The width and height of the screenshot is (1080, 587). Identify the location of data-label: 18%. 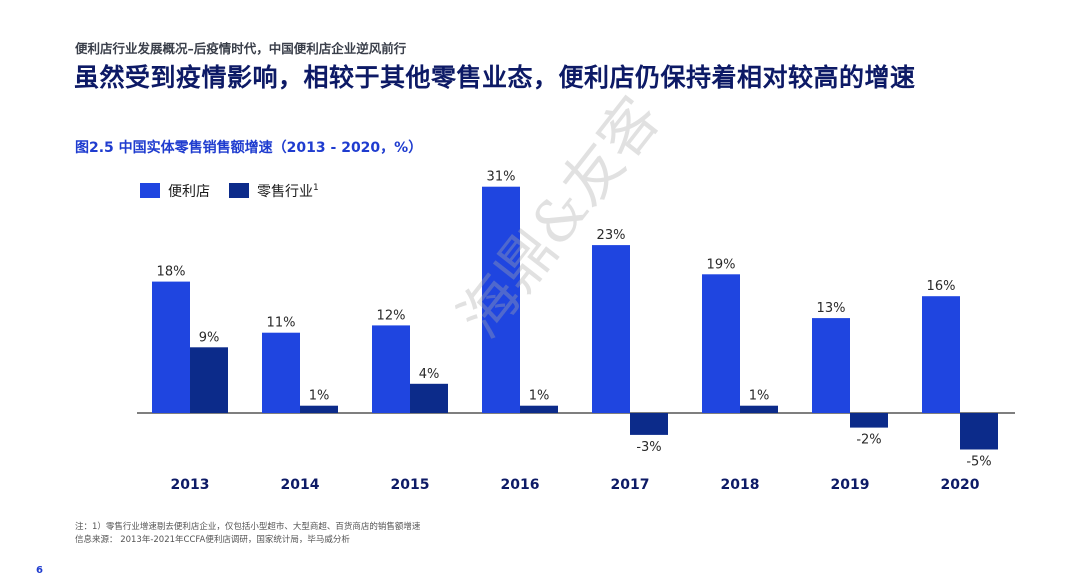
(171, 272).